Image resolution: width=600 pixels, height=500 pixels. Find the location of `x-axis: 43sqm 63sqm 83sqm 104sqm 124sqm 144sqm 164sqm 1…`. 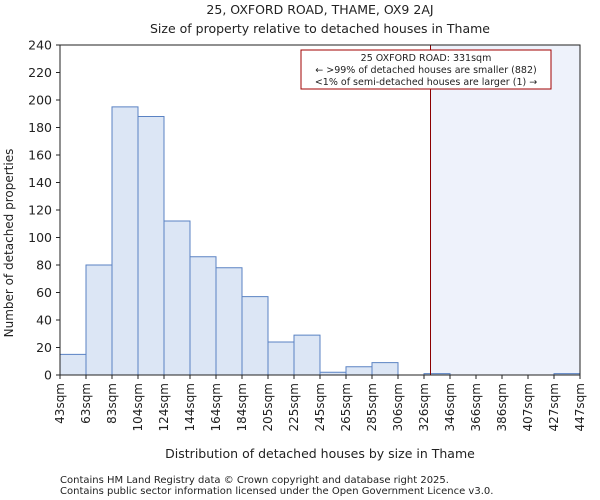

x-axis: 43sqm 63sqm 83sqm 104sqm 124sqm 144sqm 164sqm 1… is located at coordinates (320, 403).